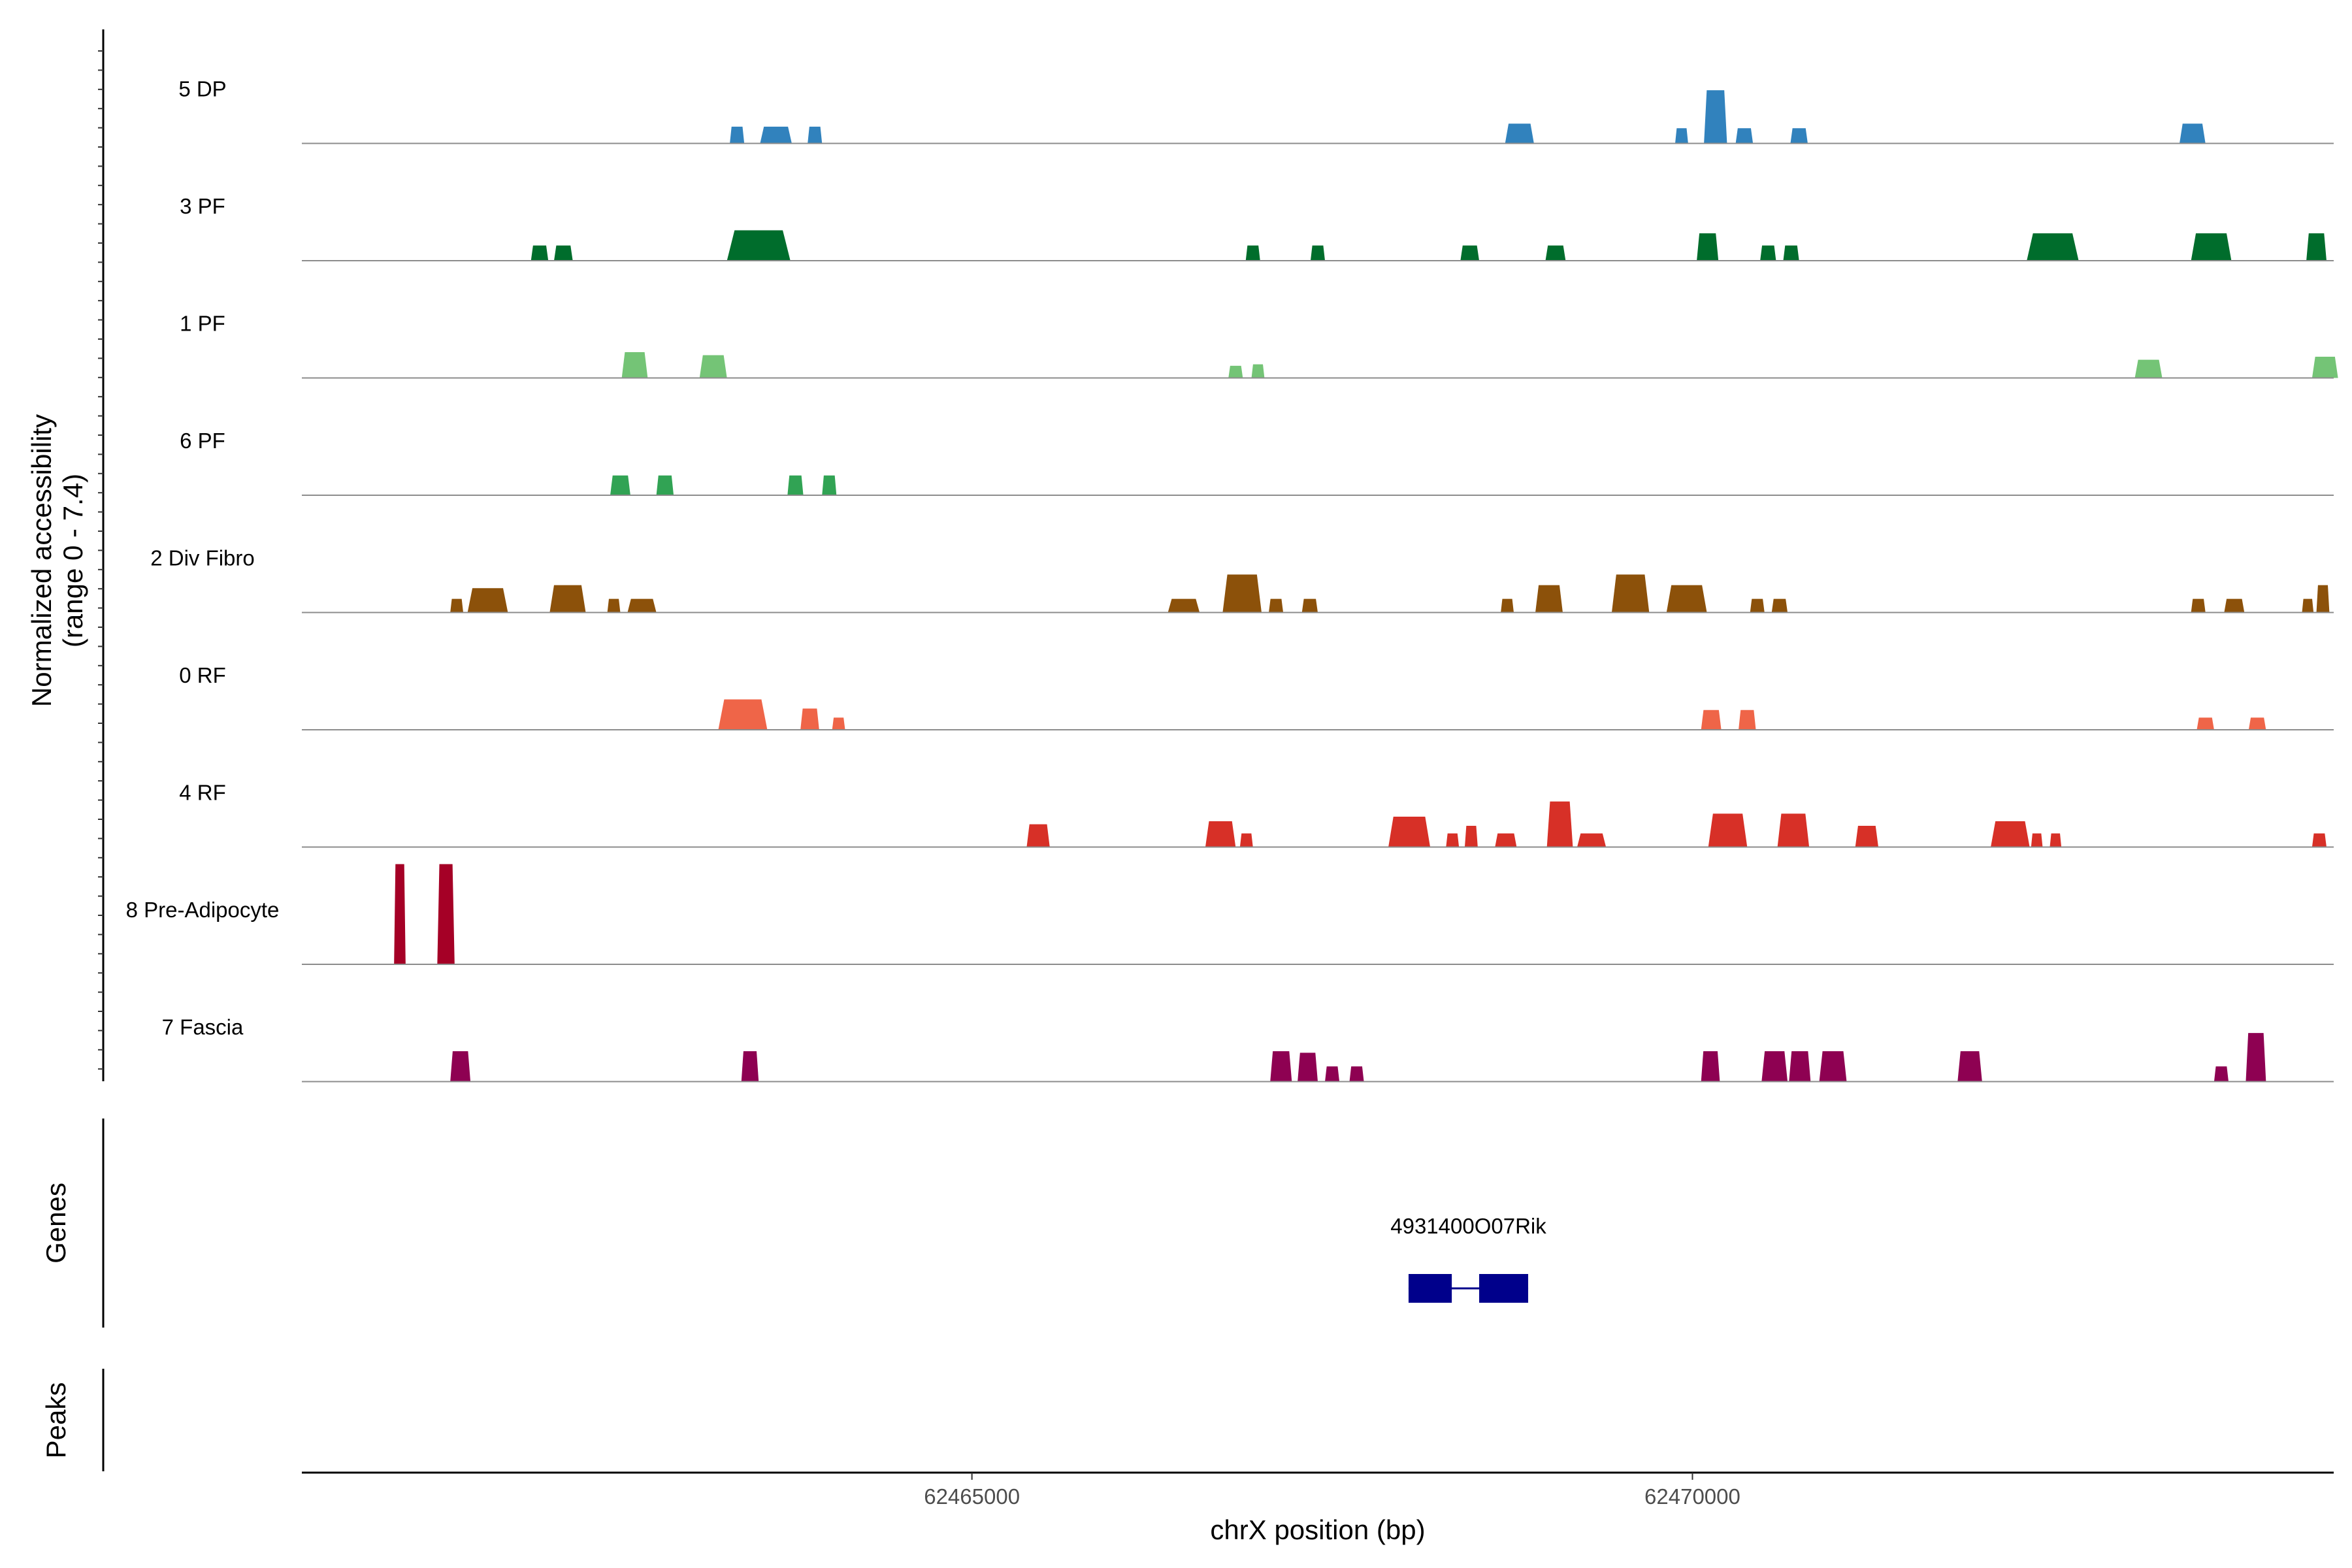  What do you see at coordinates (202, 89) in the screenshot?
I see `track-label: 5 DP` at bounding box center [202, 89].